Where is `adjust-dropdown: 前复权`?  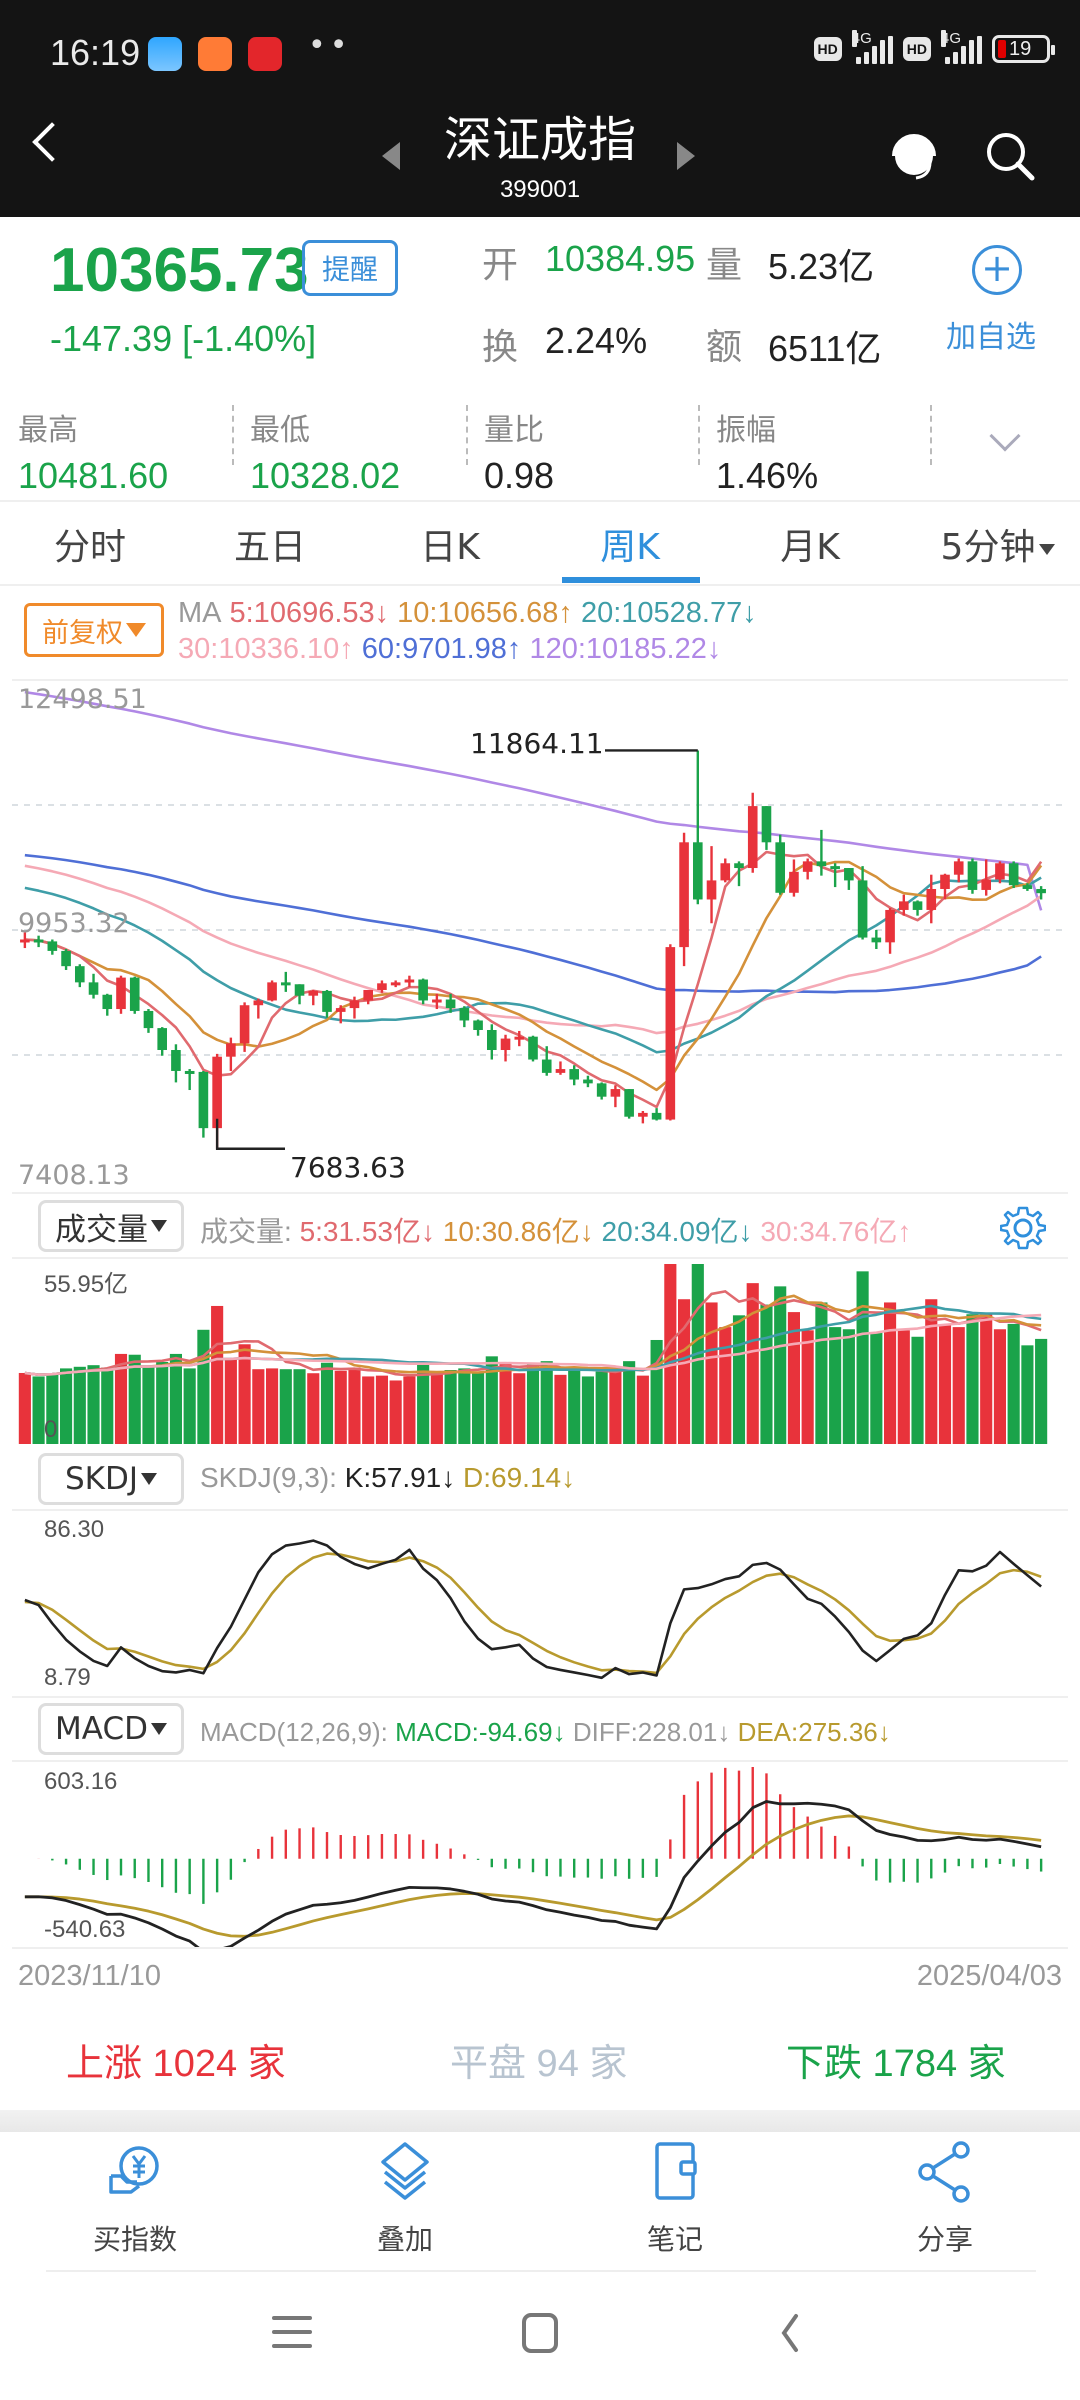
adjust-dropdown: 前复权 is located at coordinates (94, 630).